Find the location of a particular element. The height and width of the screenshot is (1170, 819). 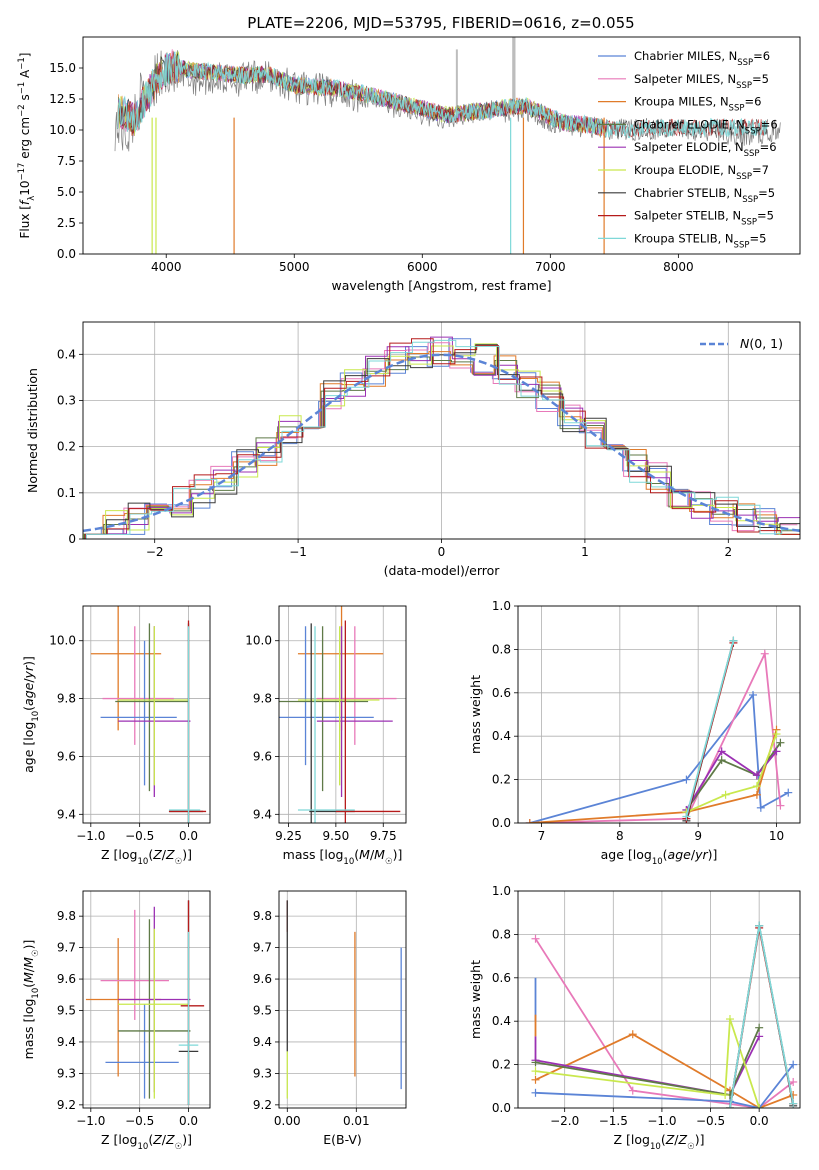

y-axis-label: Normed distribution is located at coordinates (32, 430).